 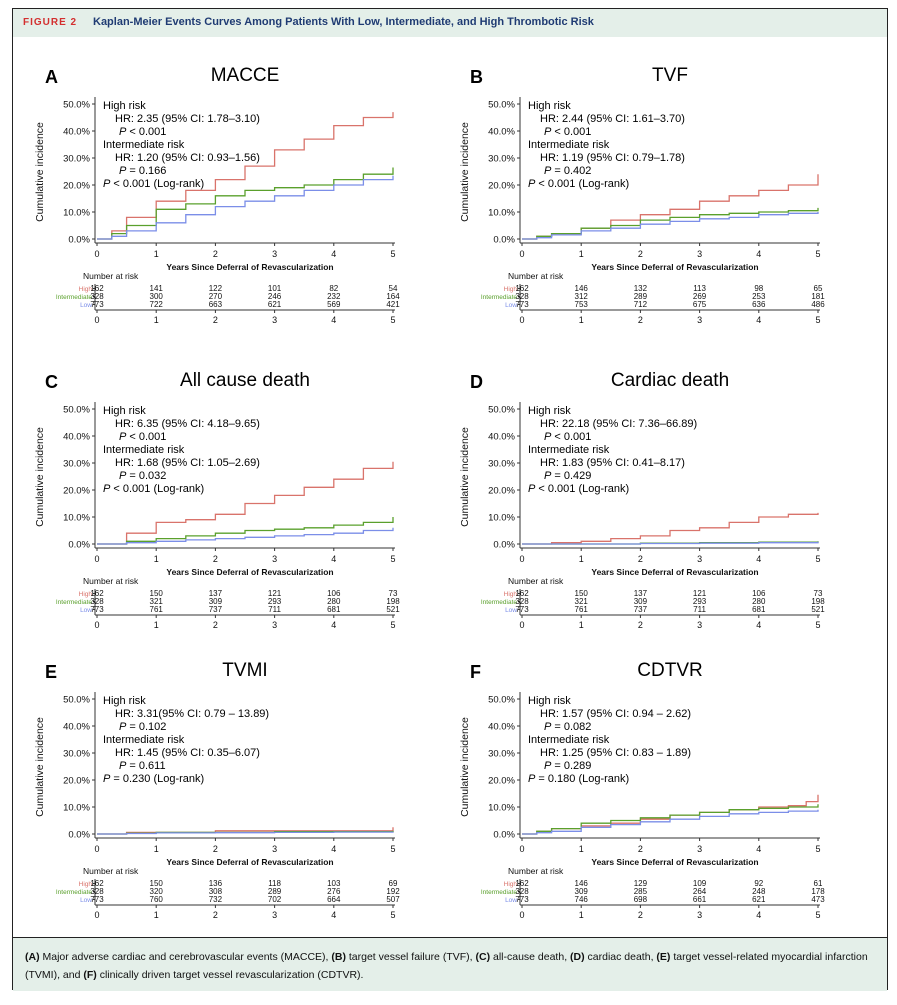 What do you see at coordinates (79, 240) in the screenshot?
I see `y-tick-label: 0.0%` at bounding box center [79, 240].